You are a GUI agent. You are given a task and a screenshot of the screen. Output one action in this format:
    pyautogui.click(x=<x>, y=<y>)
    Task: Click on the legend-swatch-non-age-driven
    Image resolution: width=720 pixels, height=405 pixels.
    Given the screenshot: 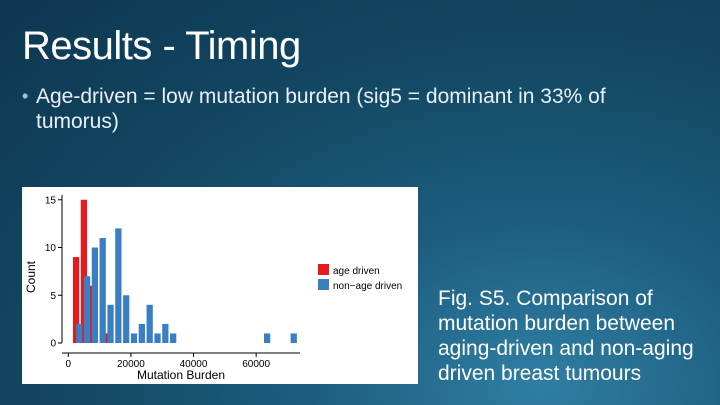 What is the action you would take?
    pyautogui.click(x=323, y=284)
    